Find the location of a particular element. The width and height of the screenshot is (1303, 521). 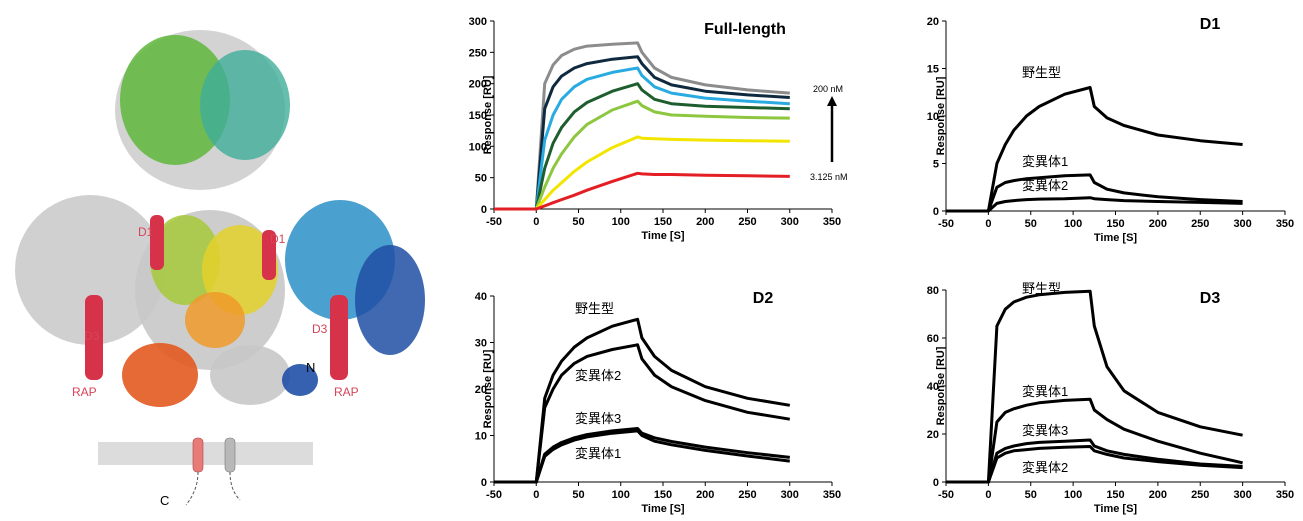

y-tick-label: 15 is located at coordinates (933, 70).